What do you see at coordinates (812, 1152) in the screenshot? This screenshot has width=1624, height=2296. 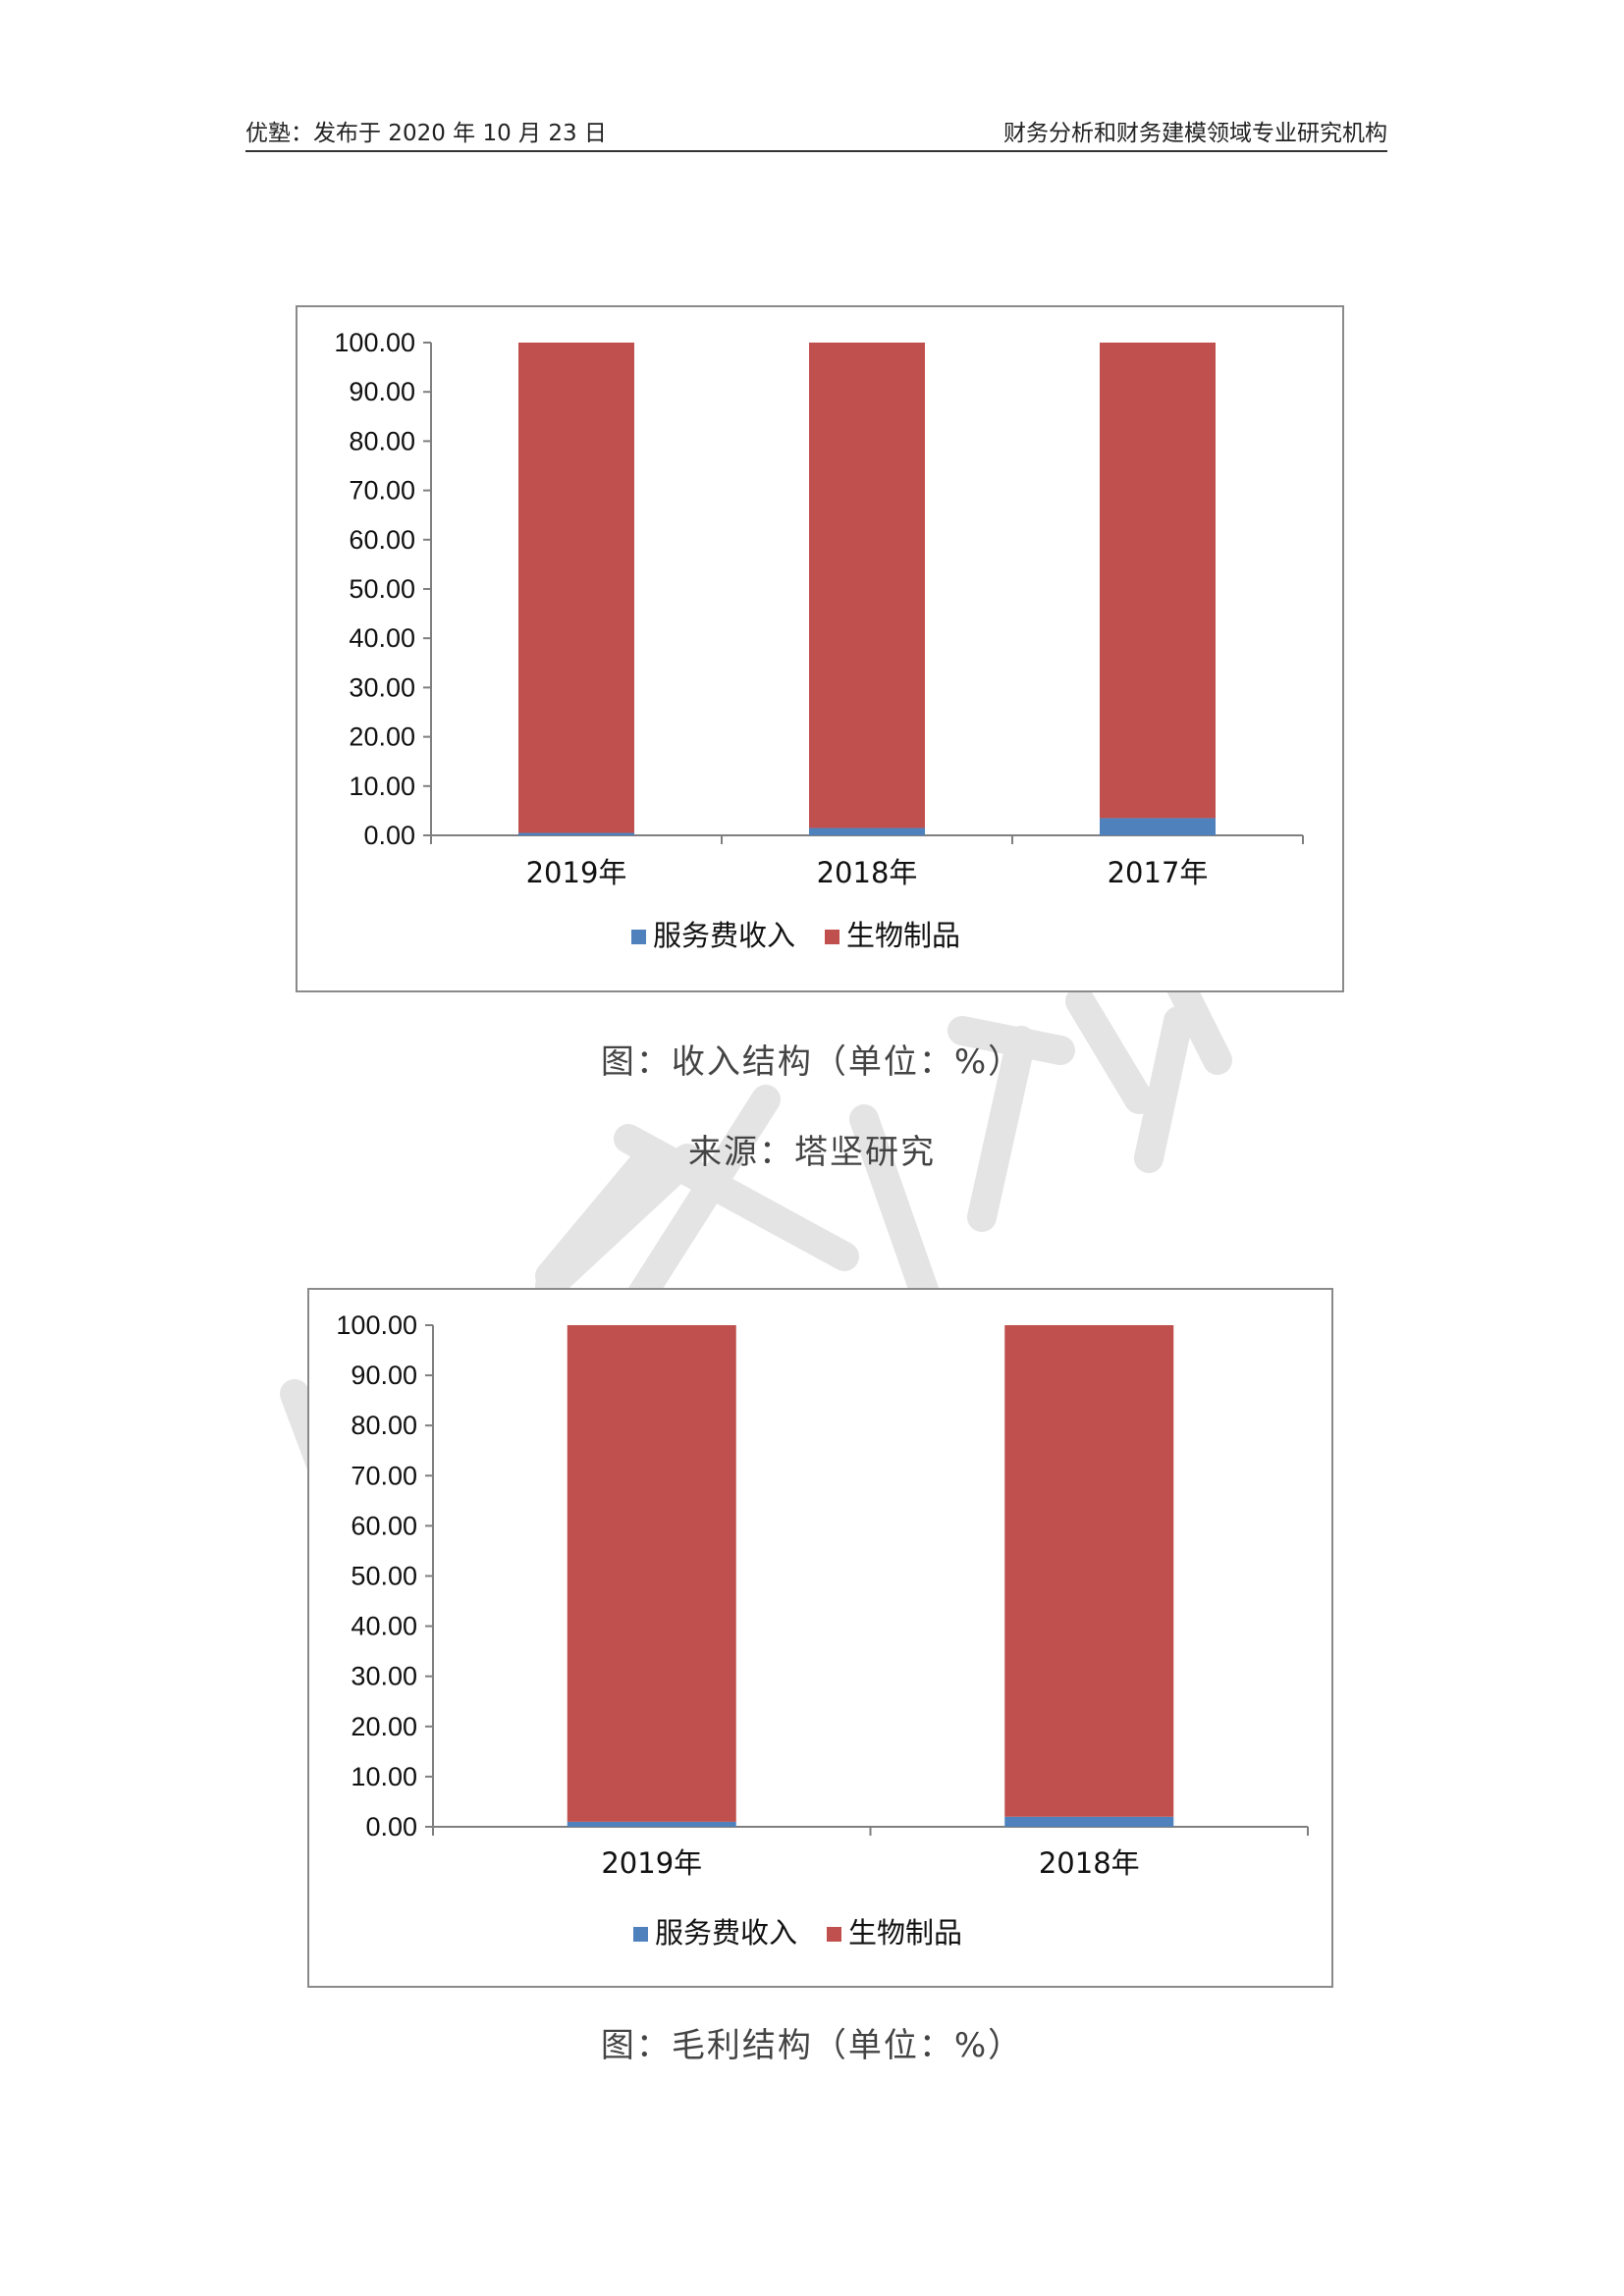 I see `chart1-source: 来源：塔坚研究` at bounding box center [812, 1152].